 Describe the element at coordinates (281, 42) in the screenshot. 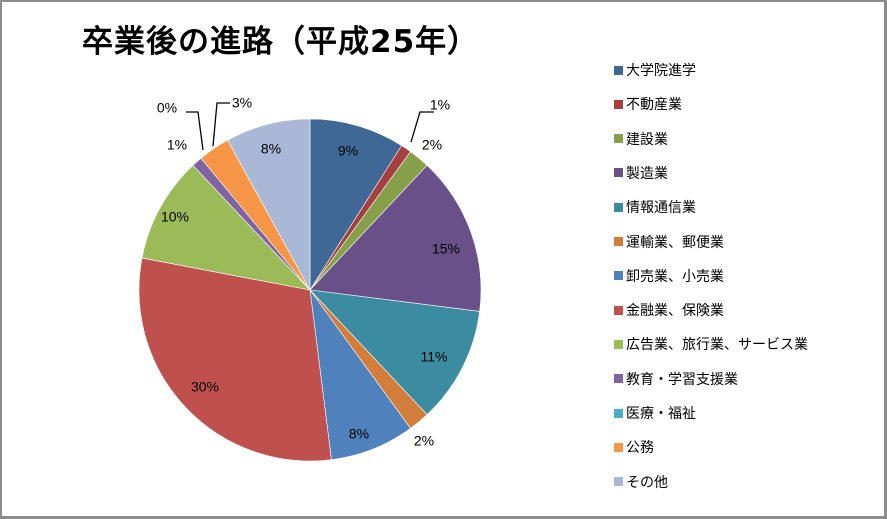

I see `chart-title: 卒業後の進路（平成25年）` at that location.